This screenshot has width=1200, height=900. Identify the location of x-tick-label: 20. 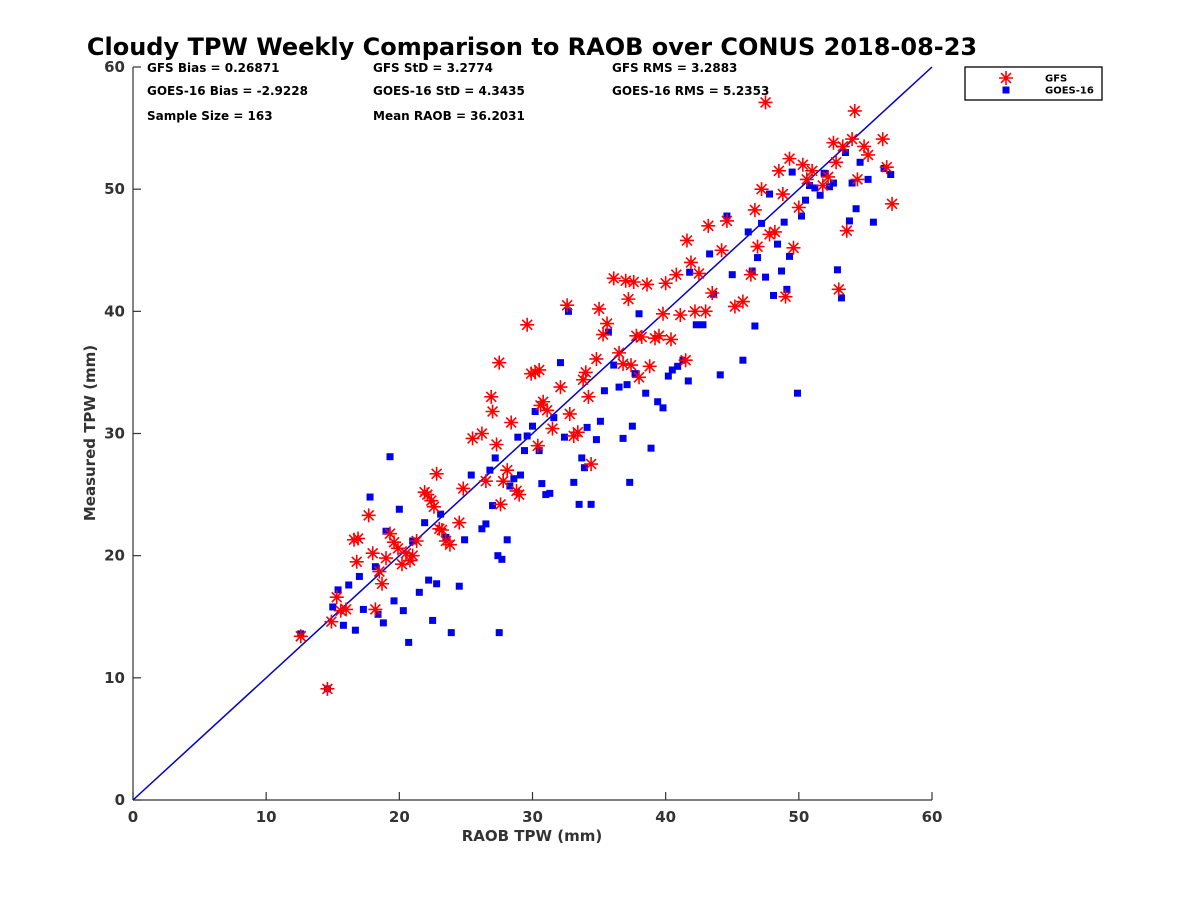
(399, 817).